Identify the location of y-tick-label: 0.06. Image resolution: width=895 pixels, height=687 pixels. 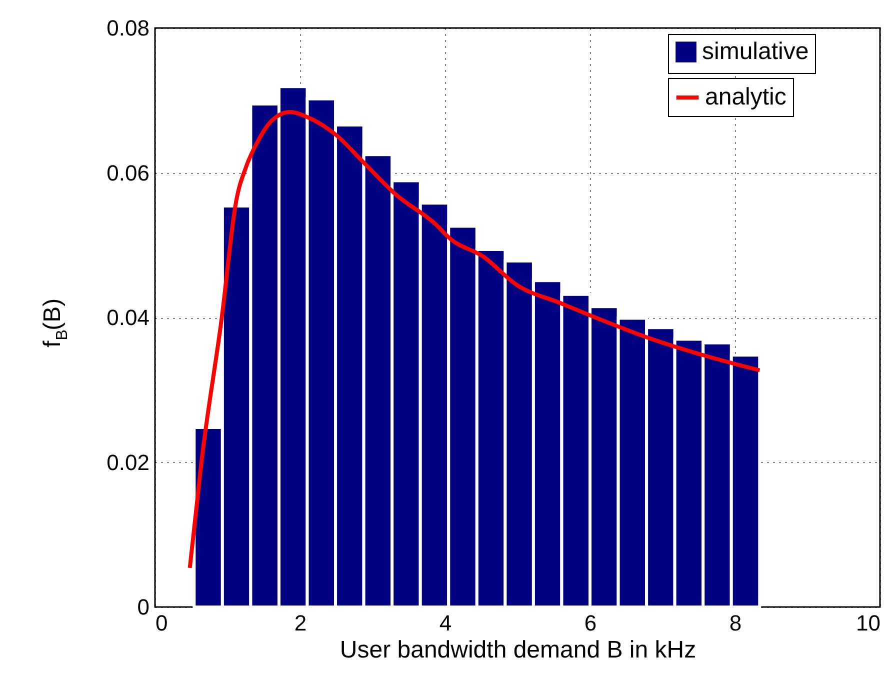
(128, 173).